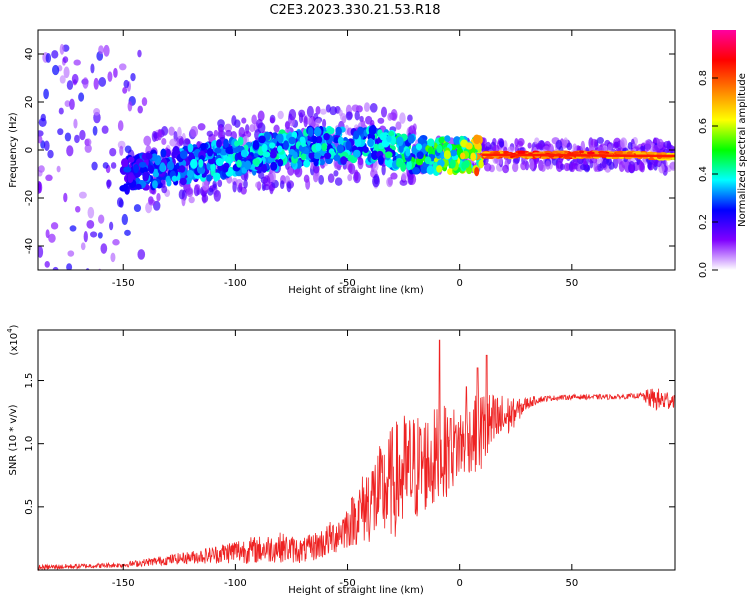 This screenshot has height=600, width=750. I want to click on snr-multiplier-close: ), so click(14, 326).